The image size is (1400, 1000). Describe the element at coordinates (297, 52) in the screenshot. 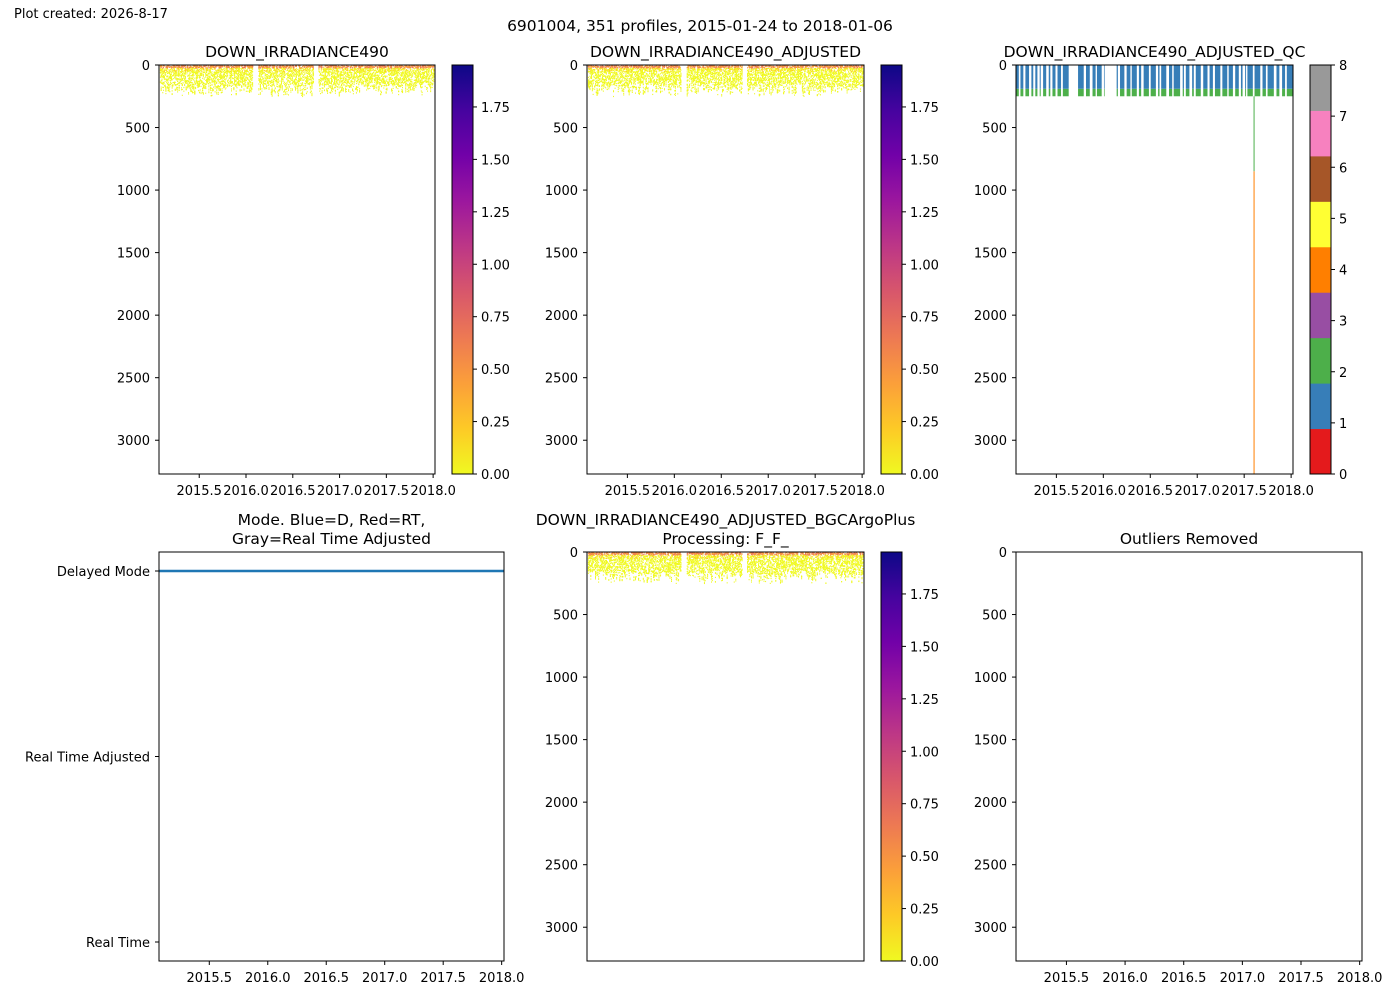

I see `panel-0-title: DOWN_IRRADIANCE490` at that location.